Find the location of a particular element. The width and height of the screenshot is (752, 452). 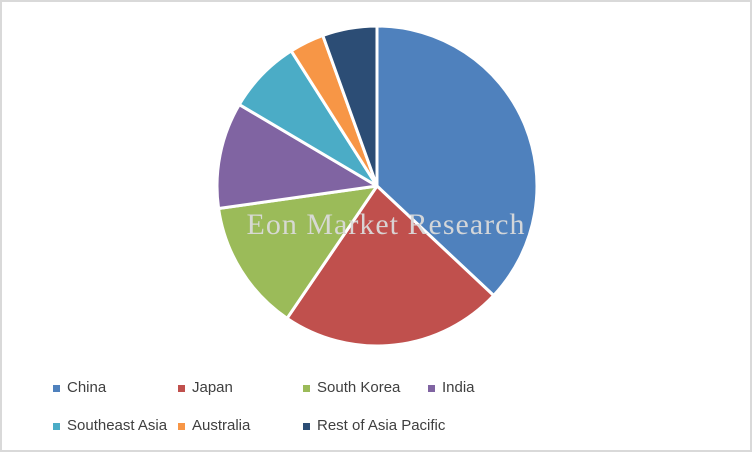

pie-slice-china is located at coordinates (457, 161).